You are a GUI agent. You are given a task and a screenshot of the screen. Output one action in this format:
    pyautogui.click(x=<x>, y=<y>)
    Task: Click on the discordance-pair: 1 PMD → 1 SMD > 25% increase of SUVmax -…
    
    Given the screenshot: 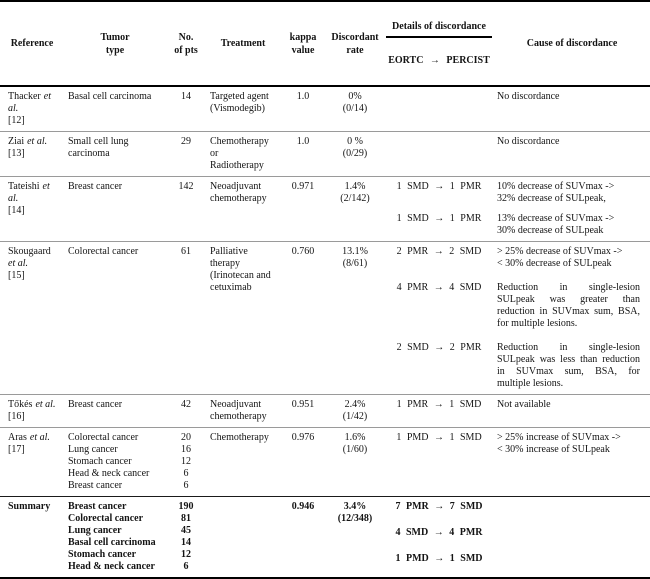 What is the action you would take?
    pyautogui.click(x=517, y=444)
    